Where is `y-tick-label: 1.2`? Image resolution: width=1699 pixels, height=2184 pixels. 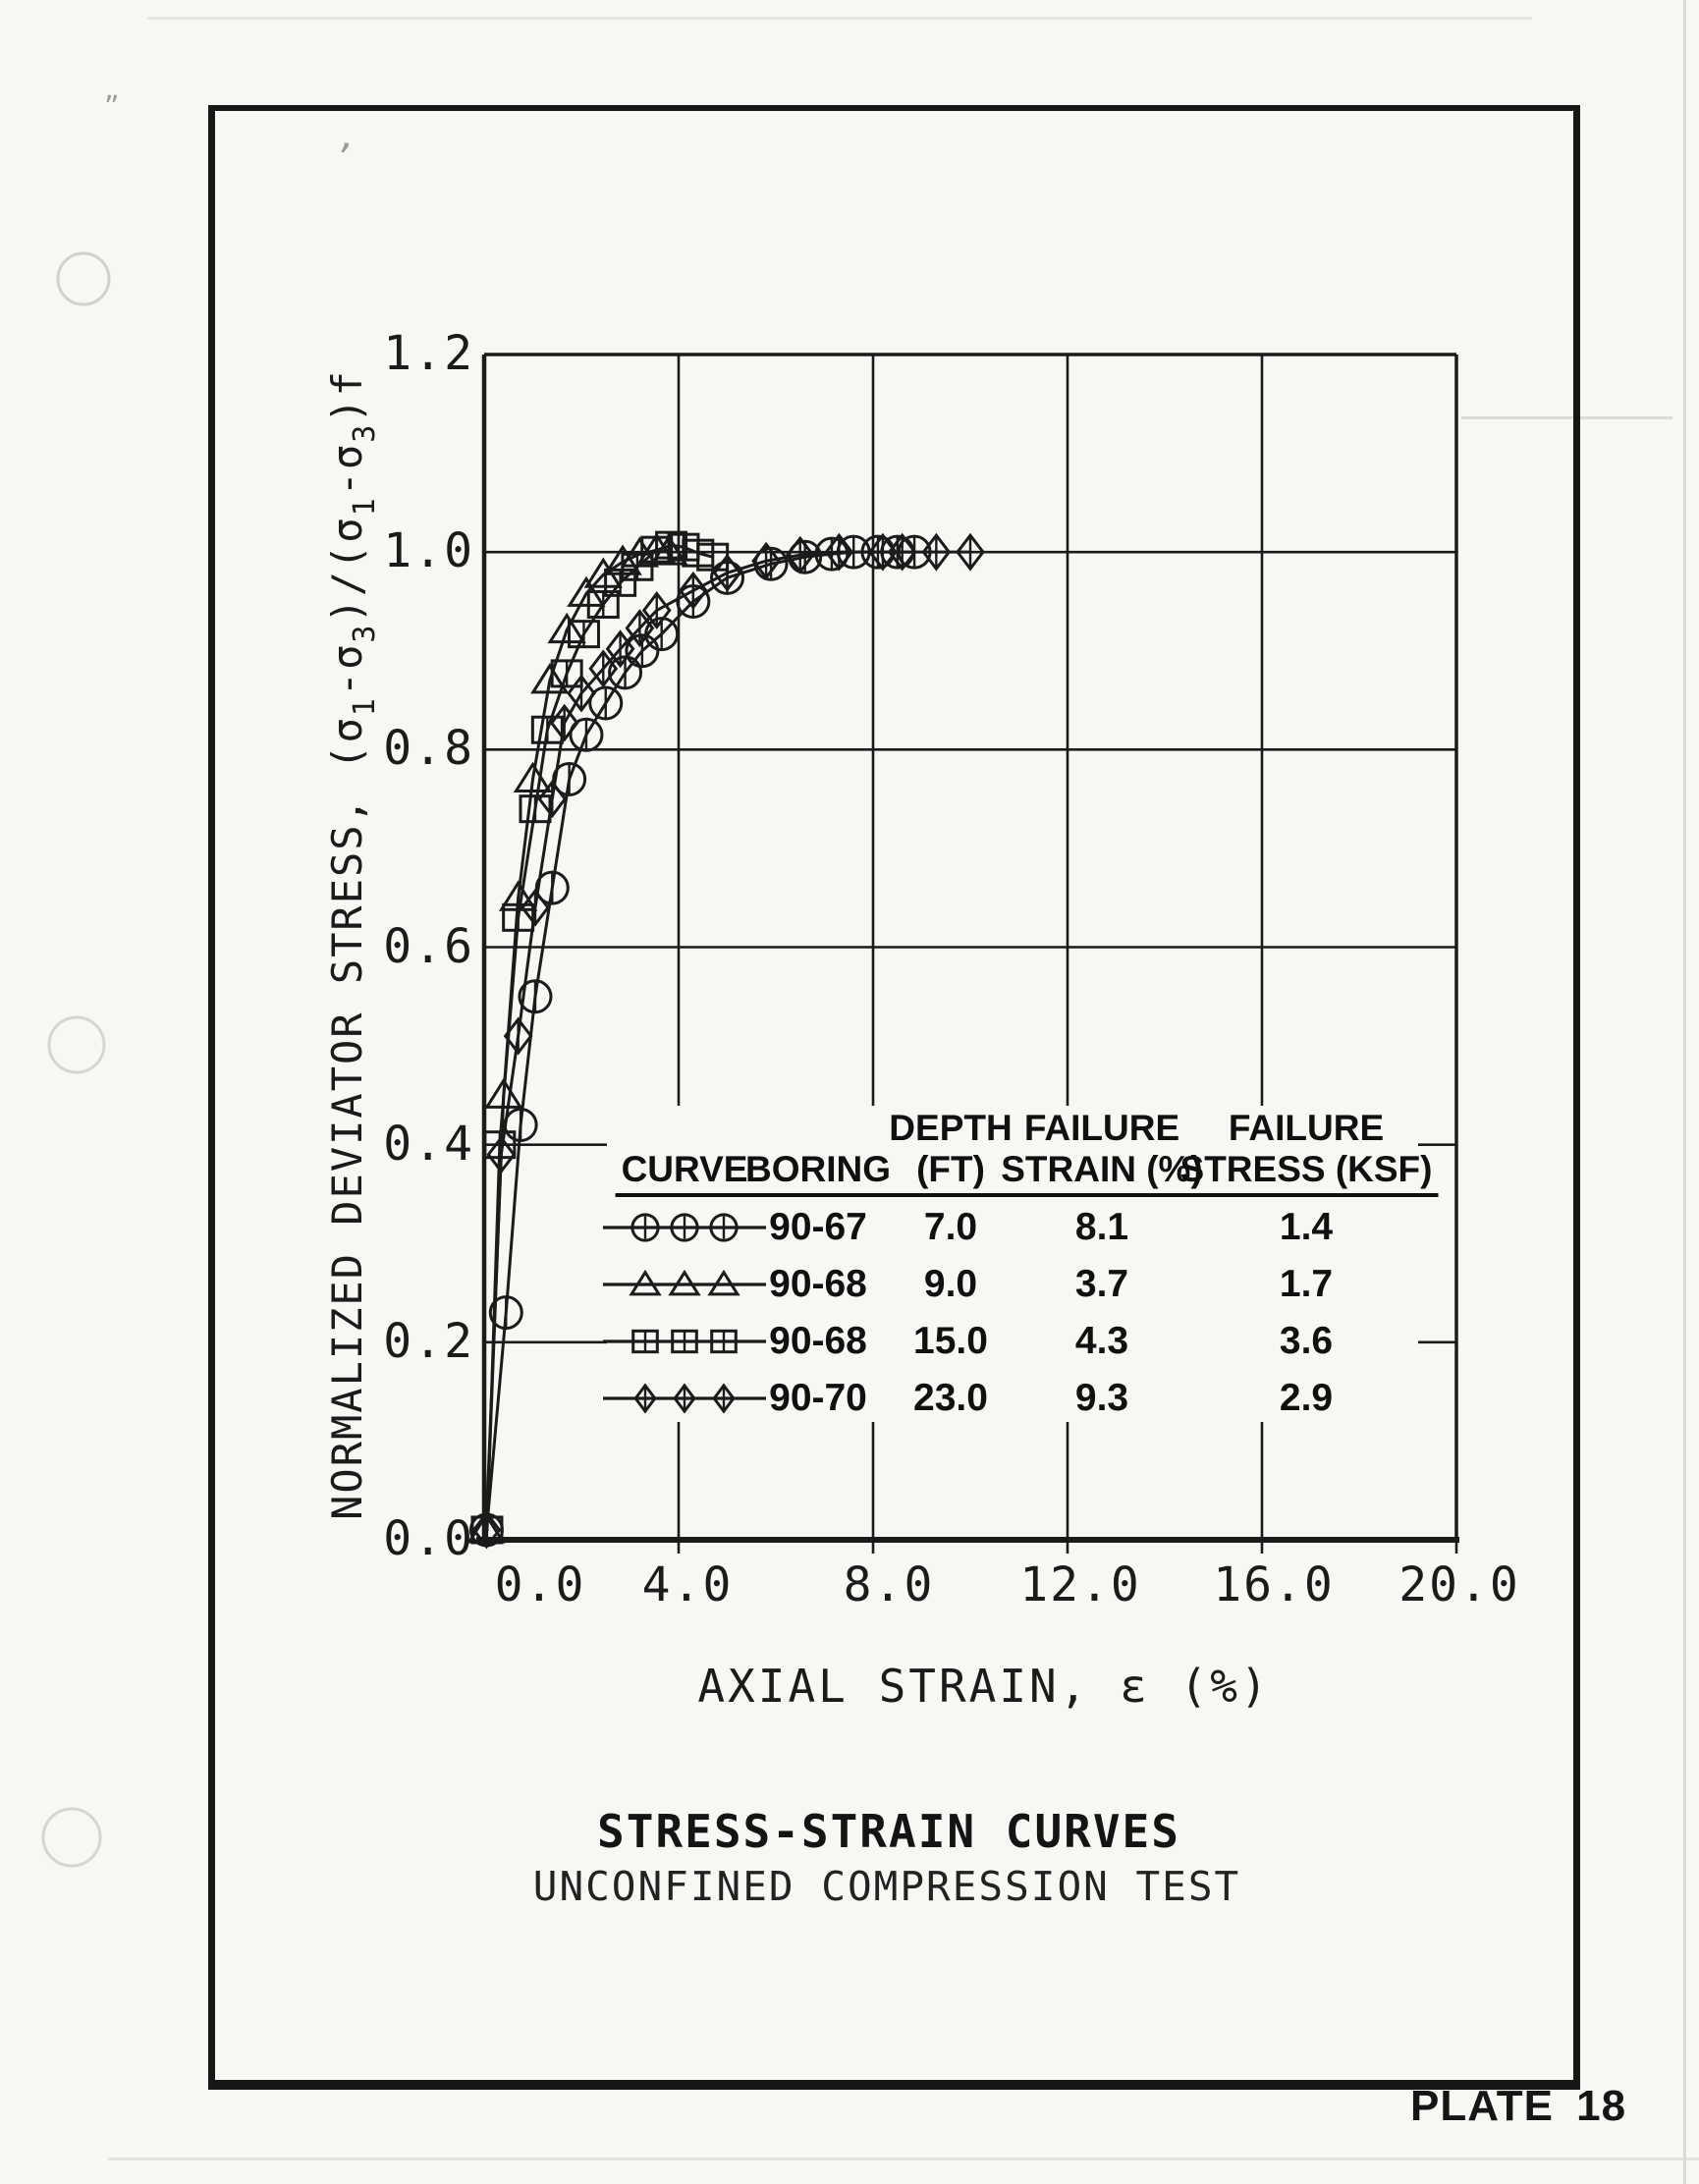 y-tick-label: 1.2 is located at coordinates (428, 353).